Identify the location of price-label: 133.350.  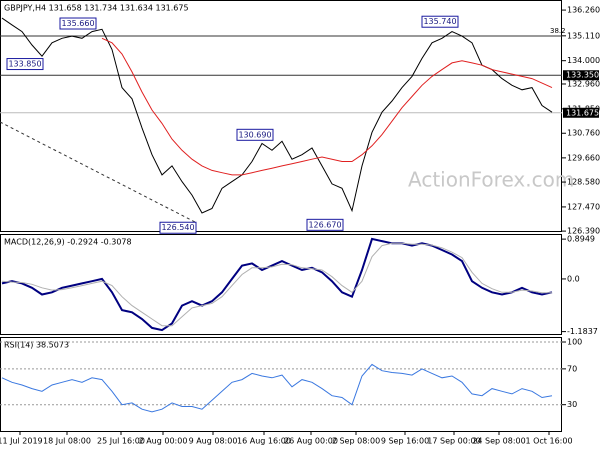
(582, 75).